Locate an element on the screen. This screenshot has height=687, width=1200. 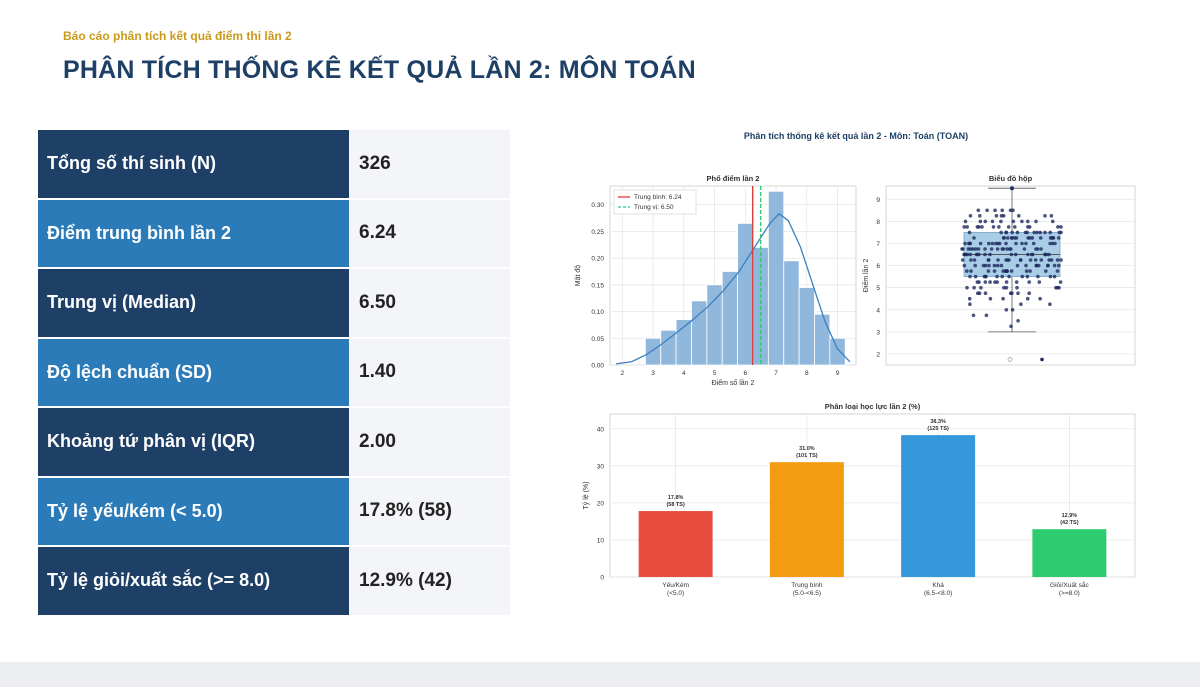
histogram-legend: Trung bình: 6.24 Trung vị: 6.50 is located at coordinates (655, 202).